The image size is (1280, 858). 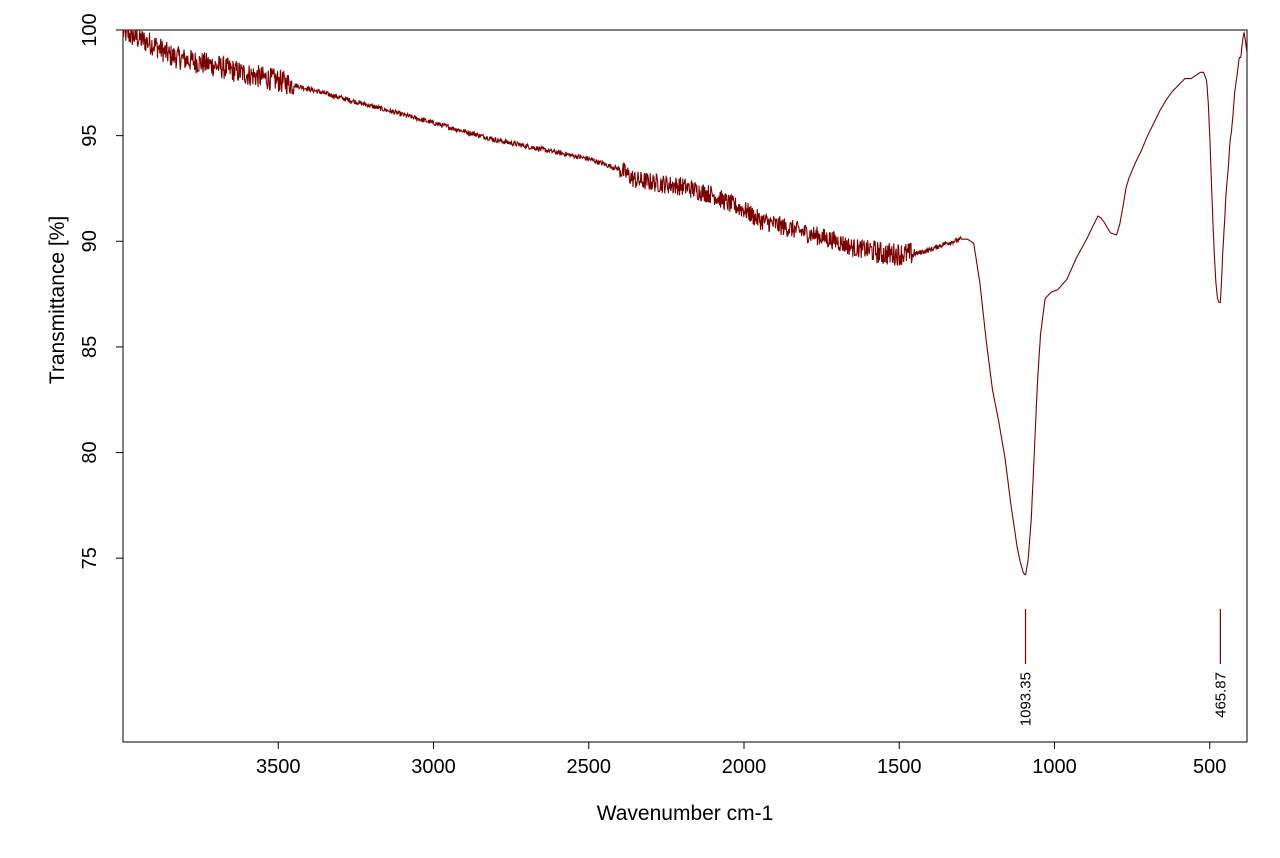 I want to click on x-tick-label: 1000, so click(x=1054, y=767).